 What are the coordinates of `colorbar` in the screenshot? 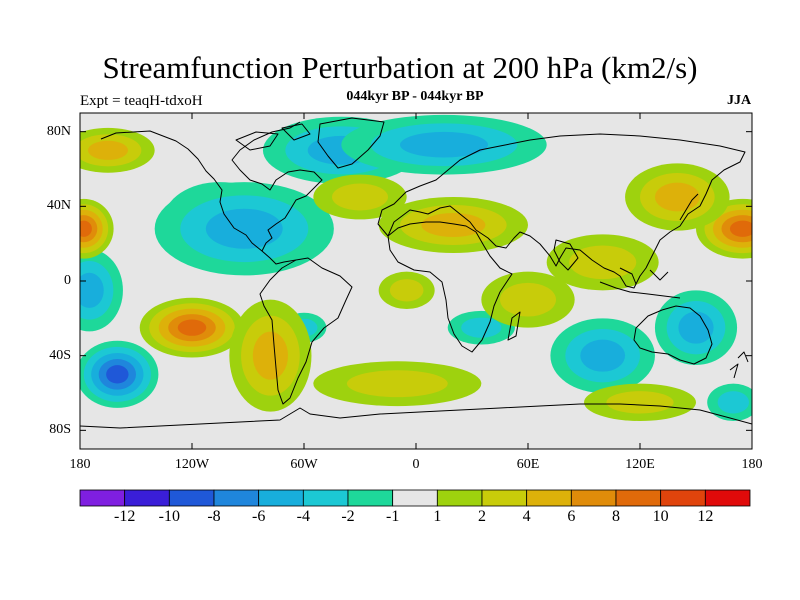 It's located at (415, 498).